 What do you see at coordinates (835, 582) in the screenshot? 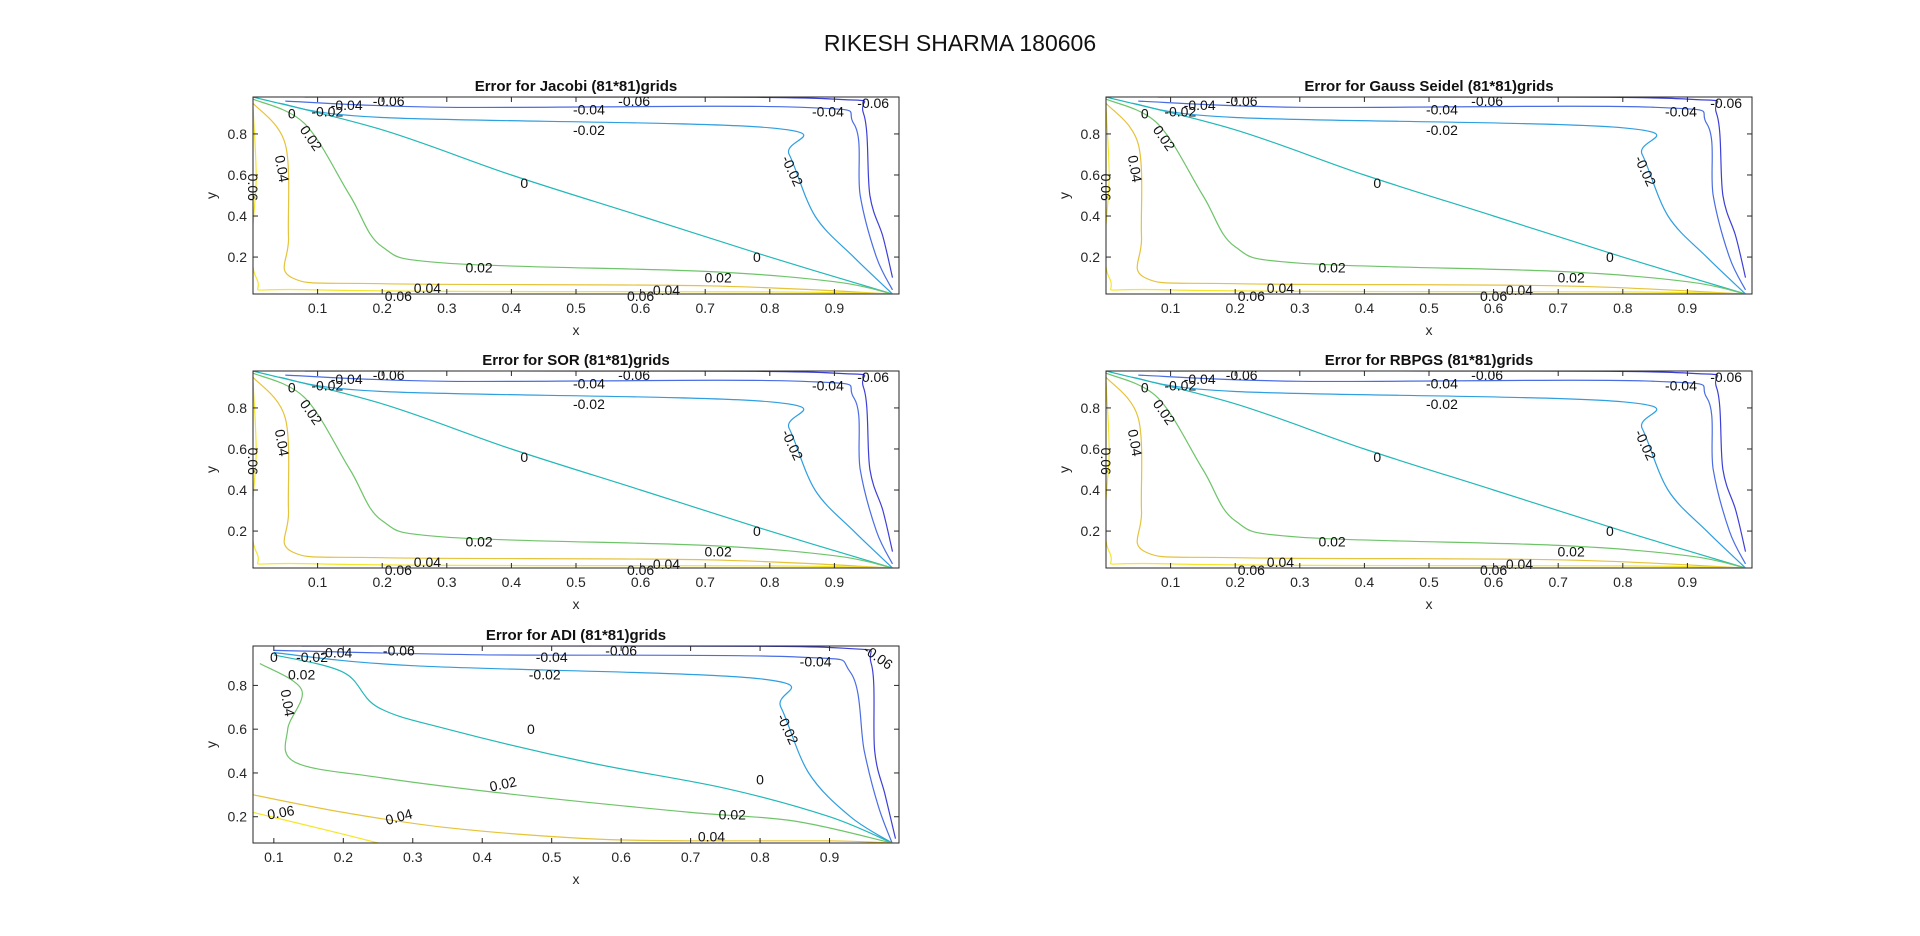
I see `x-tick-label: 0.9` at bounding box center [835, 582].